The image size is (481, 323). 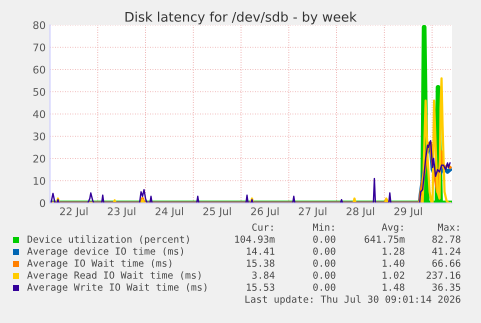 What do you see at coordinates (99, 264) in the screenshot?
I see `legend-label: Average IO Wait time (ms)` at bounding box center [99, 264].